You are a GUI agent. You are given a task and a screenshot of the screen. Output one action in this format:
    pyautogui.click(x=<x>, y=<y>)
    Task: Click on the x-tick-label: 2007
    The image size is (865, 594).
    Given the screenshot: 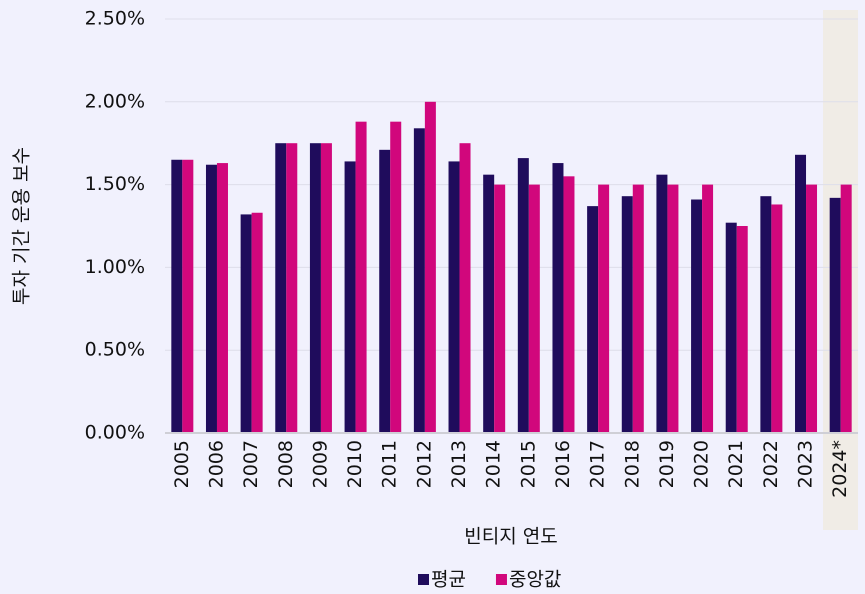 What is the action you would take?
    pyautogui.click(x=251, y=464)
    